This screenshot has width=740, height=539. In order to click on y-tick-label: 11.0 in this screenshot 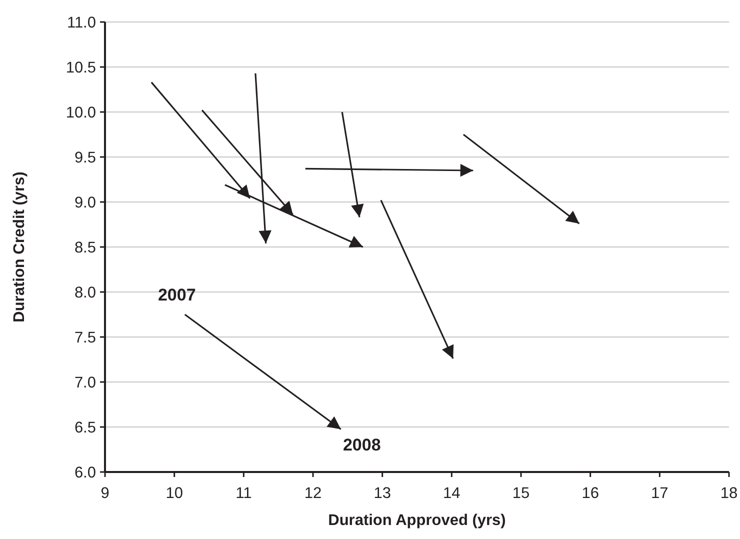, I will do `click(81, 23)`.